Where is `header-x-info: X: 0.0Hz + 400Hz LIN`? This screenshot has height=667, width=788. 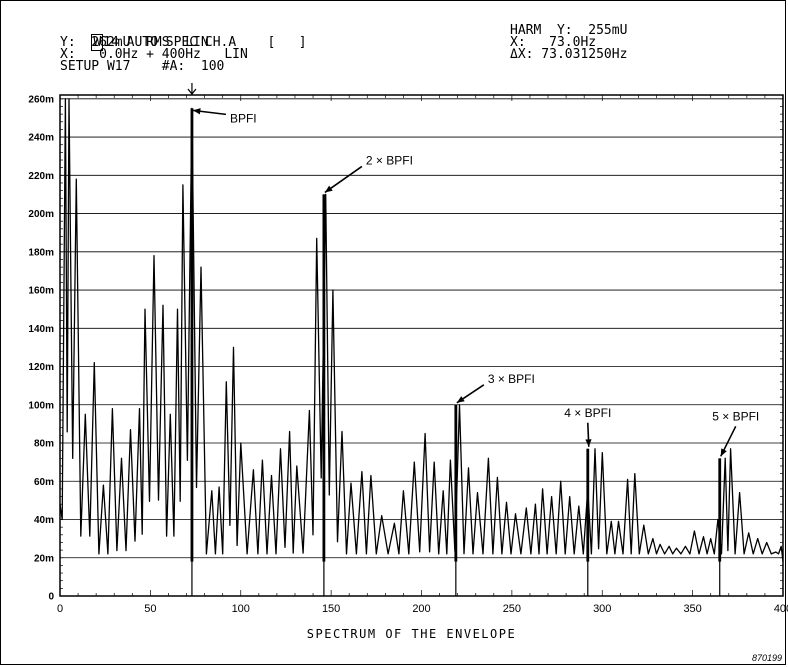 header-x-info: X: 0.0Hz + 400Hz LIN is located at coordinates (154, 54).